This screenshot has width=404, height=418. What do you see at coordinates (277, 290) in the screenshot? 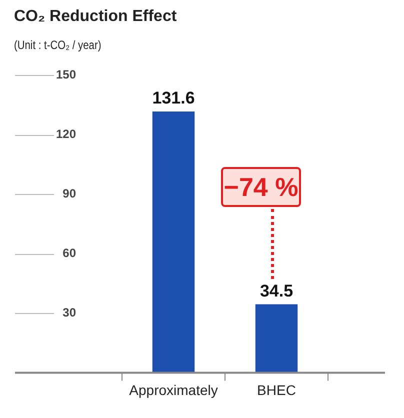
I see `data-label: 34.5` at bounding box center [277, 290].